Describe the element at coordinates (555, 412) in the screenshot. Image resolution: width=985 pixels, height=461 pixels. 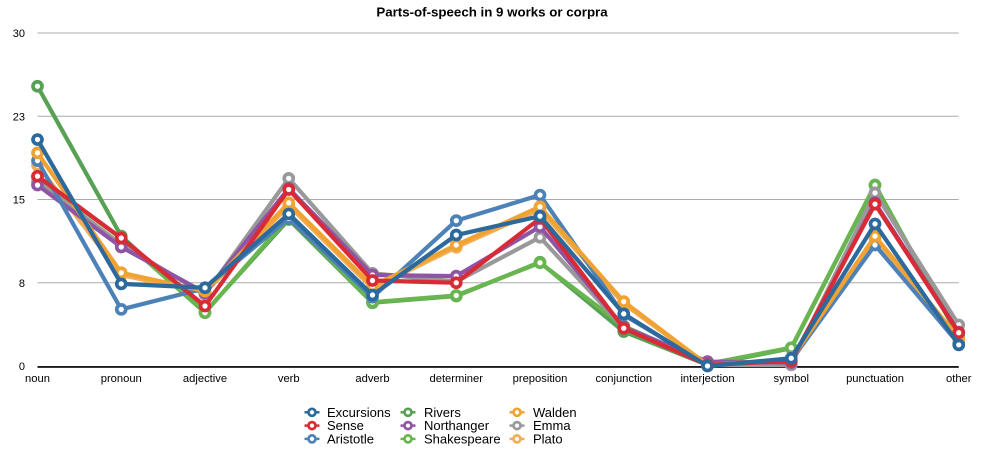
I see `svg-text: Walden` at that location.